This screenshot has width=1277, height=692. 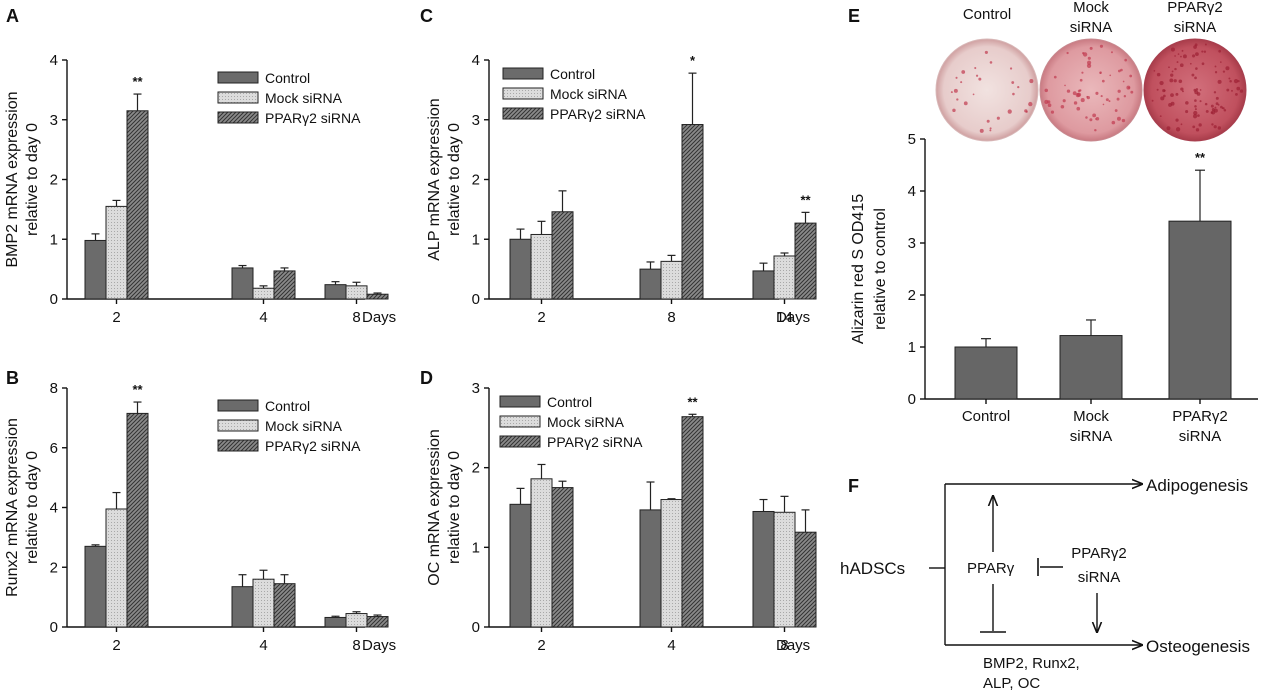 What do you see at coordinates (912, 191) in the screenshot?
I see `panel-e-y-tick-label: 4` at bounding box center [912, 191].